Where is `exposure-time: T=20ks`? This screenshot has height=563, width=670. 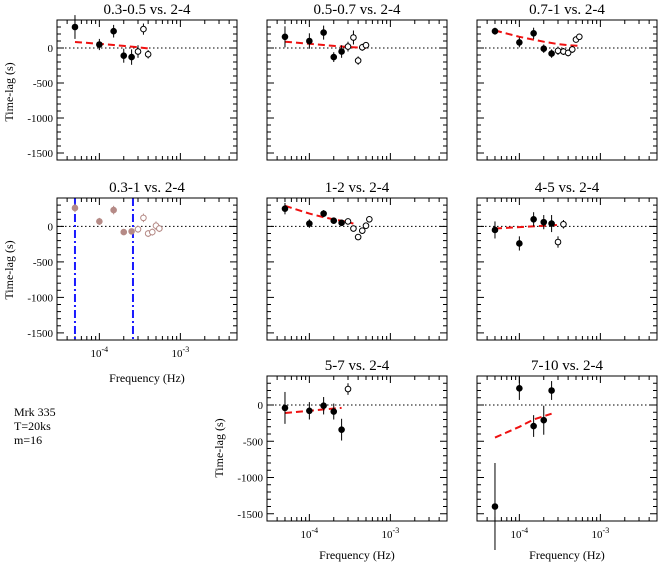 exposure-time: T=20ks is located at coordinates (32, 426).